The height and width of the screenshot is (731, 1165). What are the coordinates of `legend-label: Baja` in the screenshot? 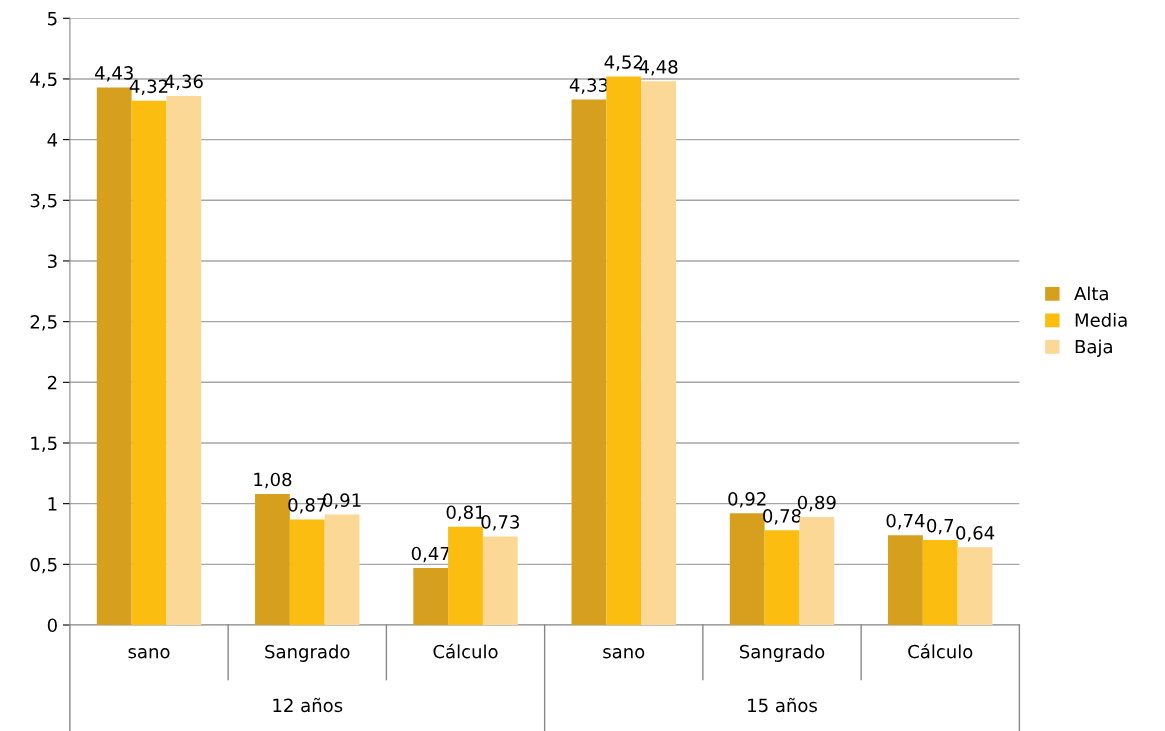 It's located at (1093, 348).